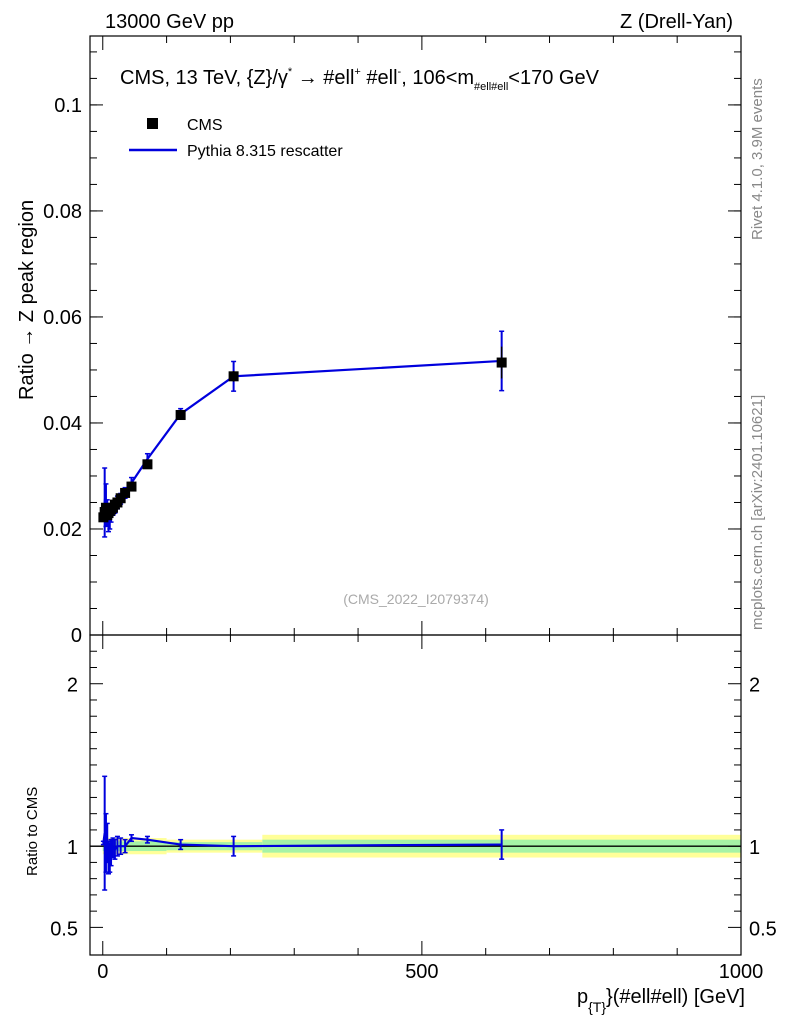 The height and width of the screenshot is (1024, 786). I want to click on header-right: Z (Drell-Yan), so click(676, 22).